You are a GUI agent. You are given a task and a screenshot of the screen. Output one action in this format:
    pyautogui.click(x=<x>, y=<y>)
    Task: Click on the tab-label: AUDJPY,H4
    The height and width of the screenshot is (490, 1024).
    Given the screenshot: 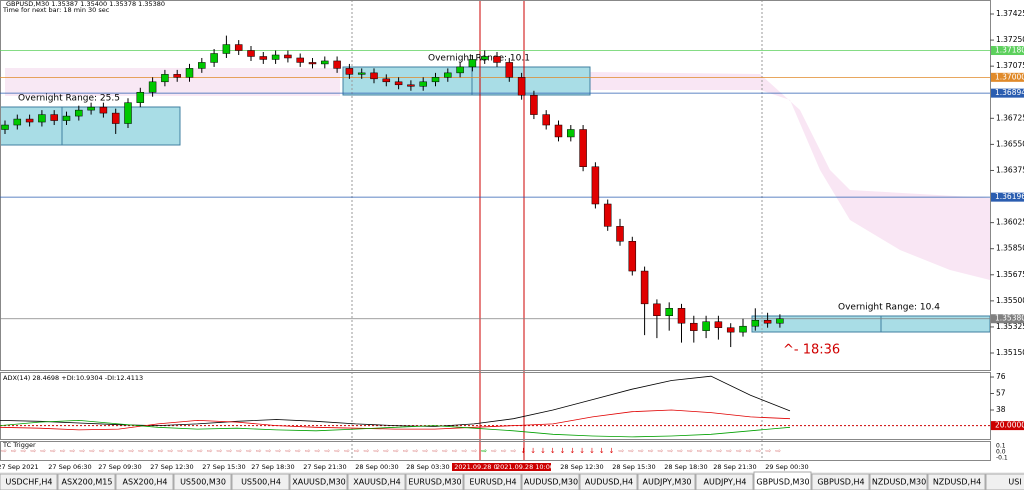 What is the action you would take?
    pyautogui.click(x=724, y=482)
    